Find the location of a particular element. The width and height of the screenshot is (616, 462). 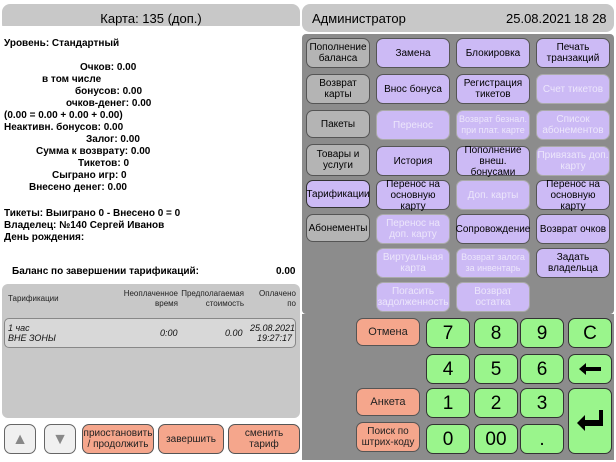

return-points-button: Возврат очков is located at coordinates (573, 229).